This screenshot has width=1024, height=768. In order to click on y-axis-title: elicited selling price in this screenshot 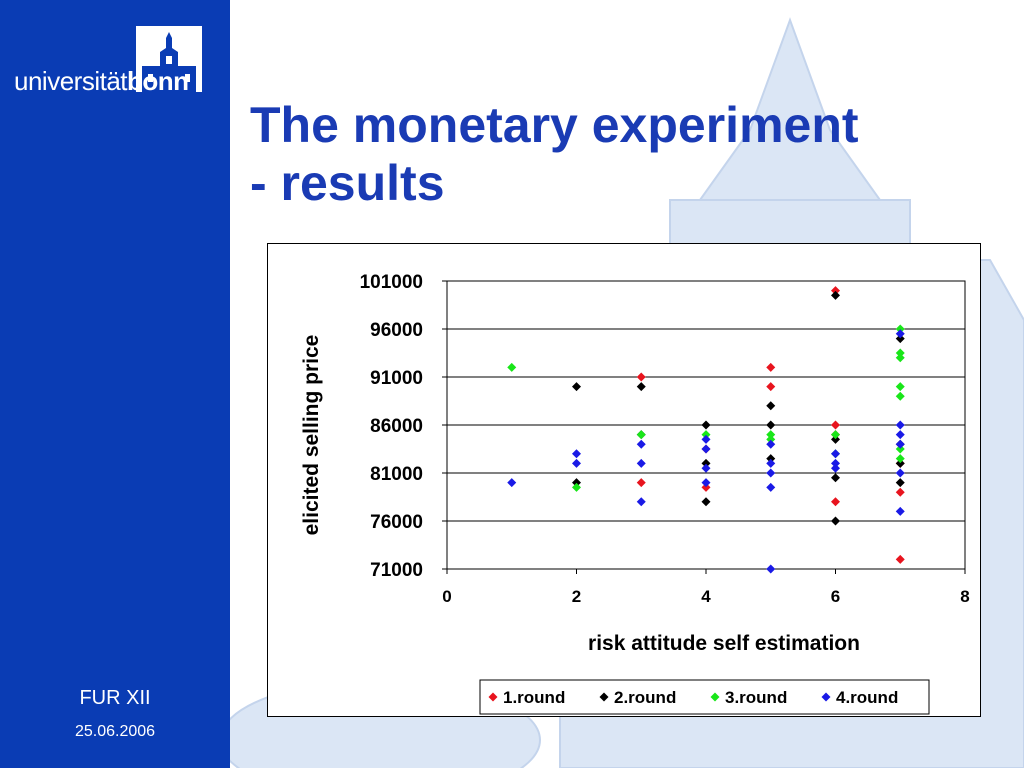, I will do `click(311, 435)`.